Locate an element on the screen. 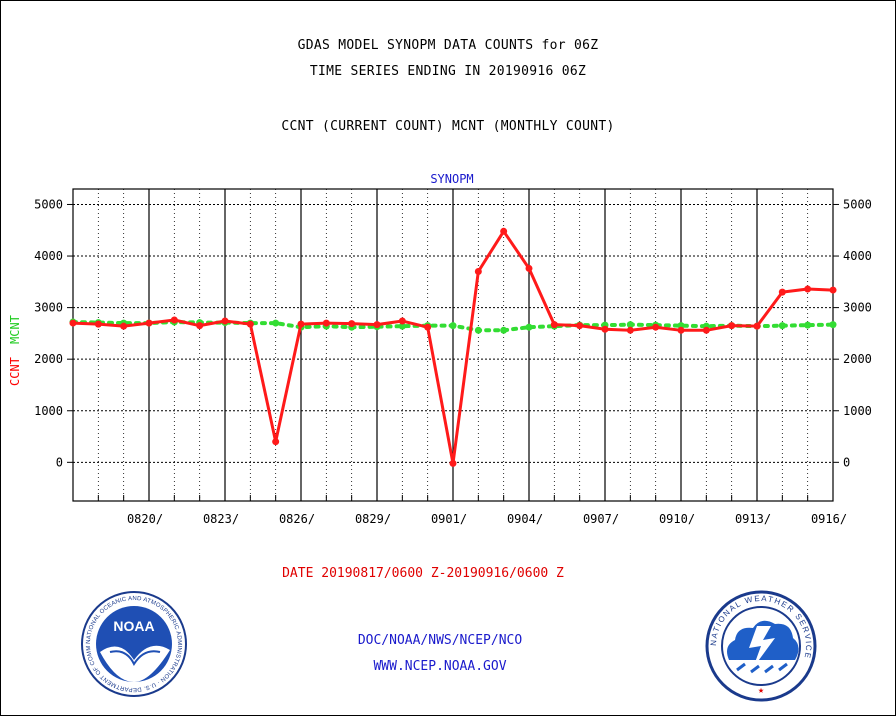 This screenshot has width=896, height=716. x-tick-label: 0823/ is located at coordinates (221, 519).